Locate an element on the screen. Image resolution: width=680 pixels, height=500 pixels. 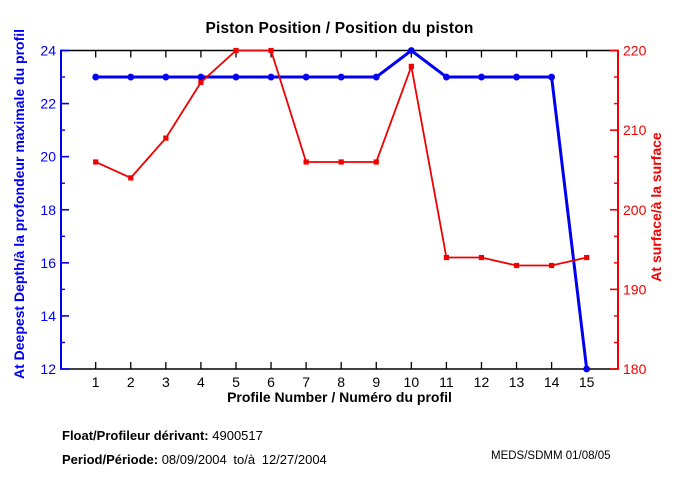
left-axis-ticks: 12 14 16 18 20 22 24 is located at coordinates (54, 210).